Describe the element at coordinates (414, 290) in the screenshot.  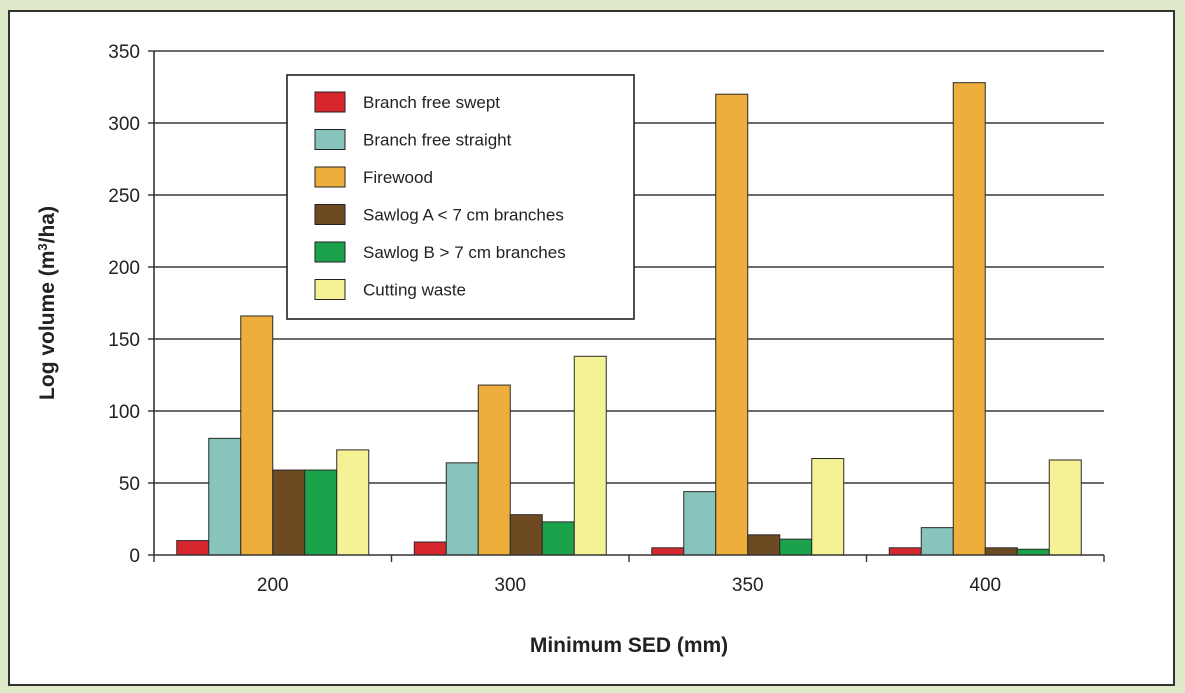
I see `legend-label: Cutting waste` at that location.